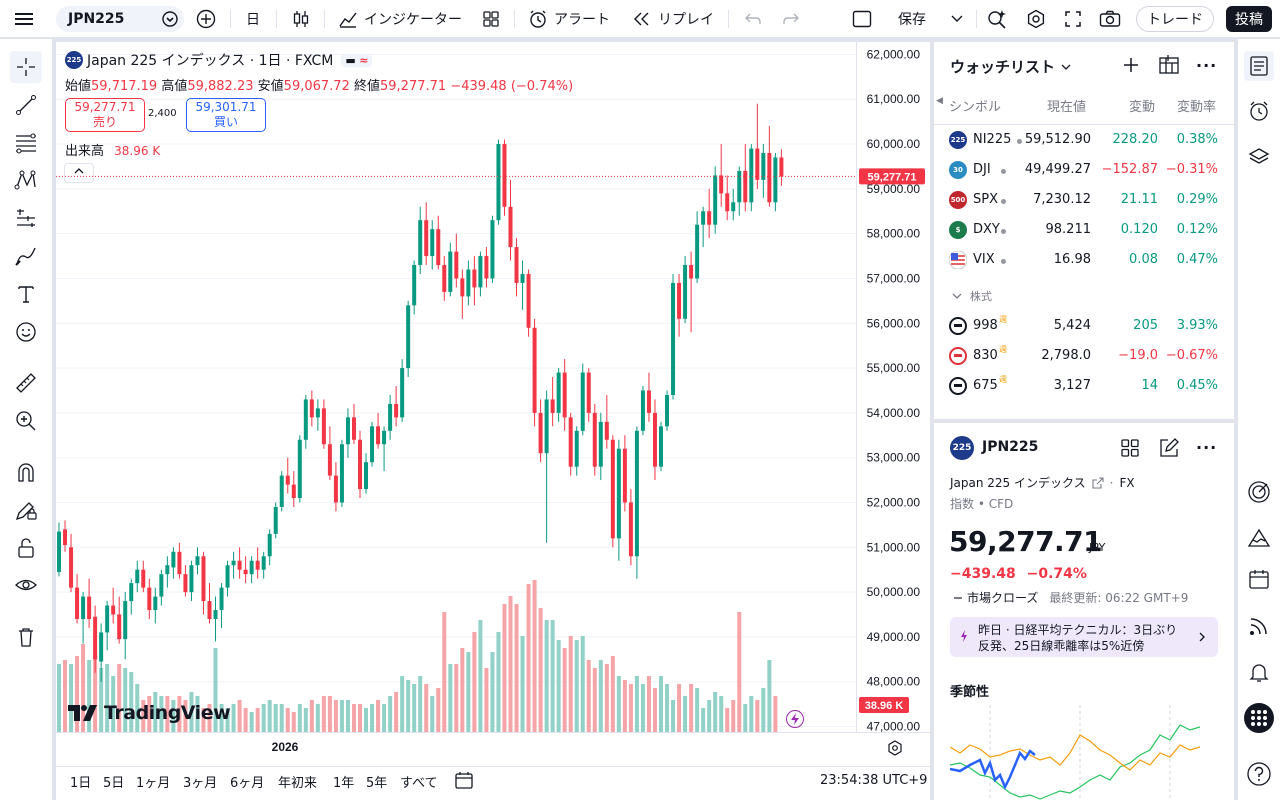 The width and height of the screenshot is (1280, 800). I want to click on list-icon, so click(1259, 66).